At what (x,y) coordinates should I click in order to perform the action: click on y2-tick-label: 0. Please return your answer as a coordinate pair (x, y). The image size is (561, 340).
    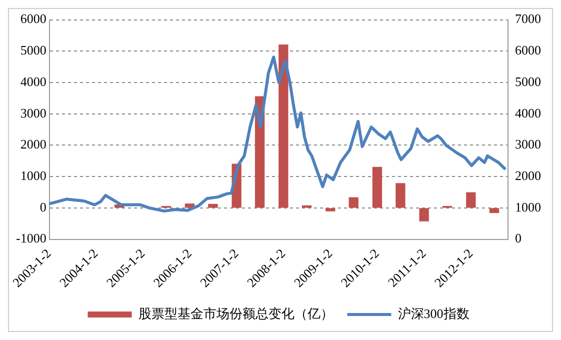
    Looking at the image, I should click on (518, 238).